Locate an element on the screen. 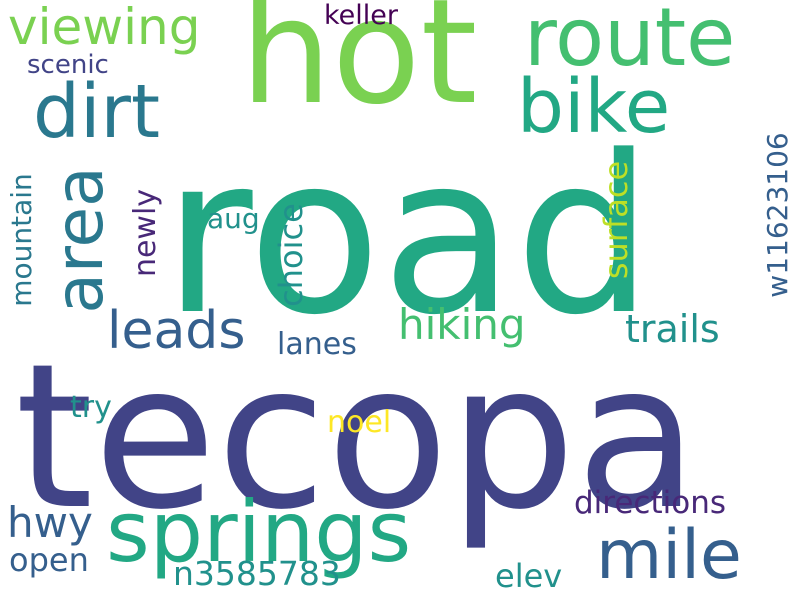  word-open: open is located at coordinates (49, 560).